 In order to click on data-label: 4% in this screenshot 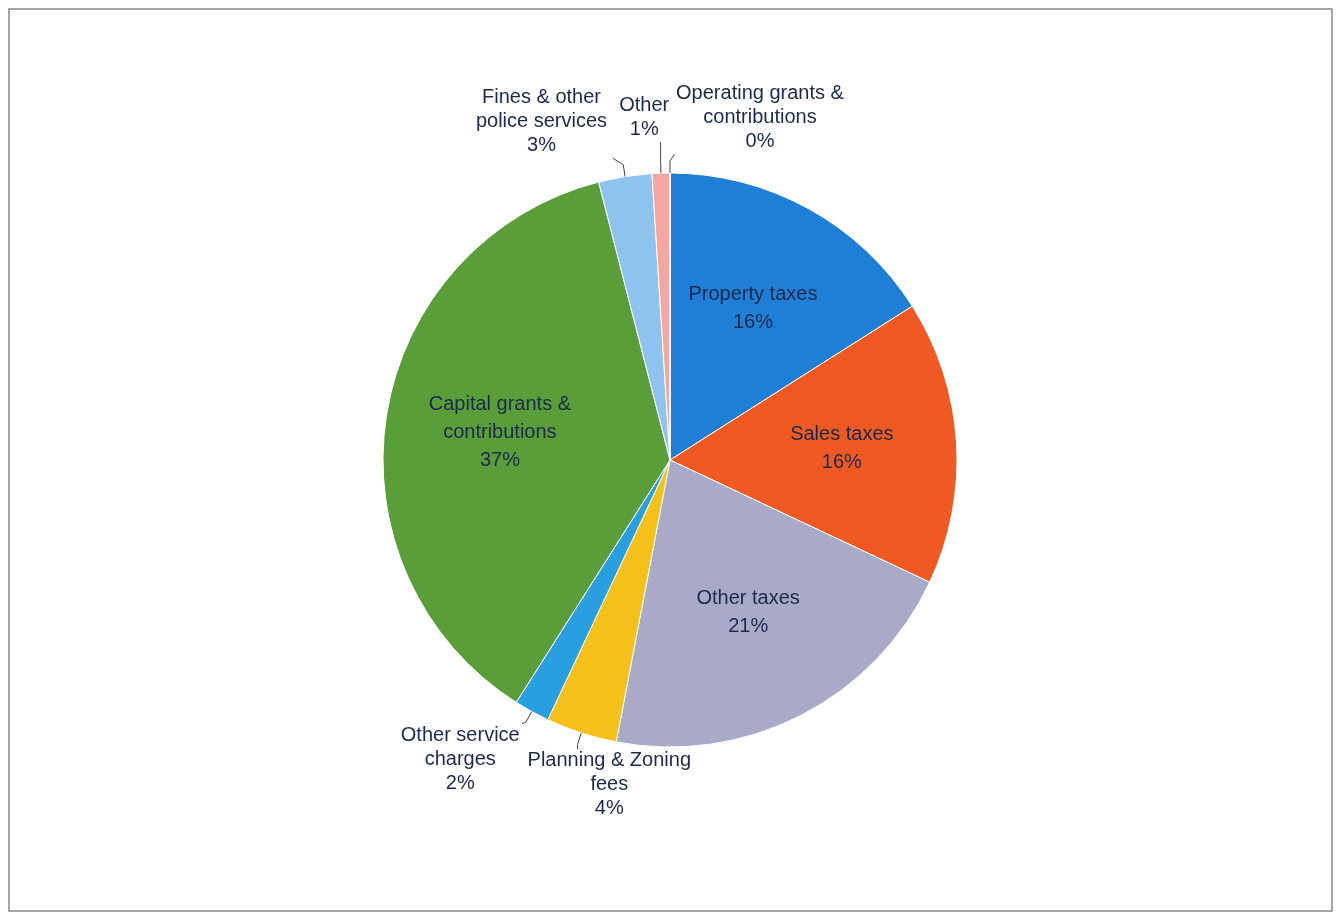, I will do `click(609, 807)`.